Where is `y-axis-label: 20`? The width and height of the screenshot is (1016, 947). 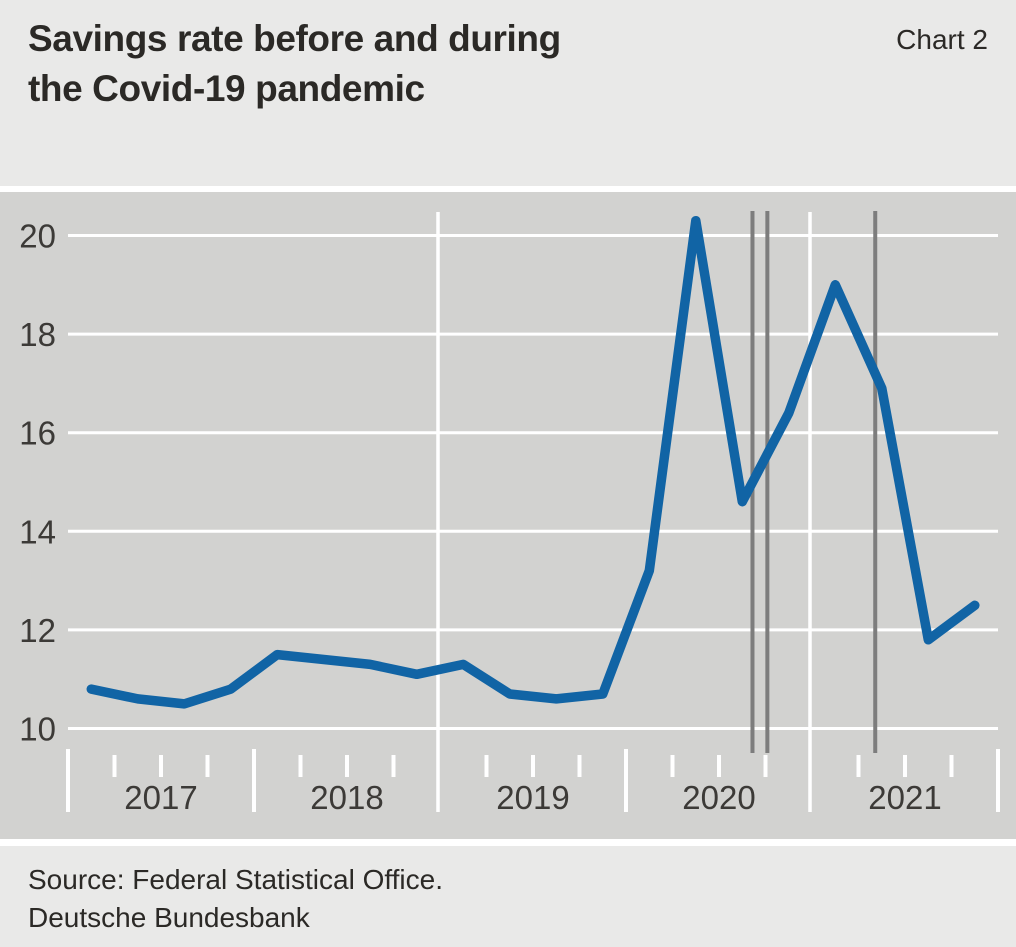
y-axis-label: 20 is located at coordinates (37, 236).